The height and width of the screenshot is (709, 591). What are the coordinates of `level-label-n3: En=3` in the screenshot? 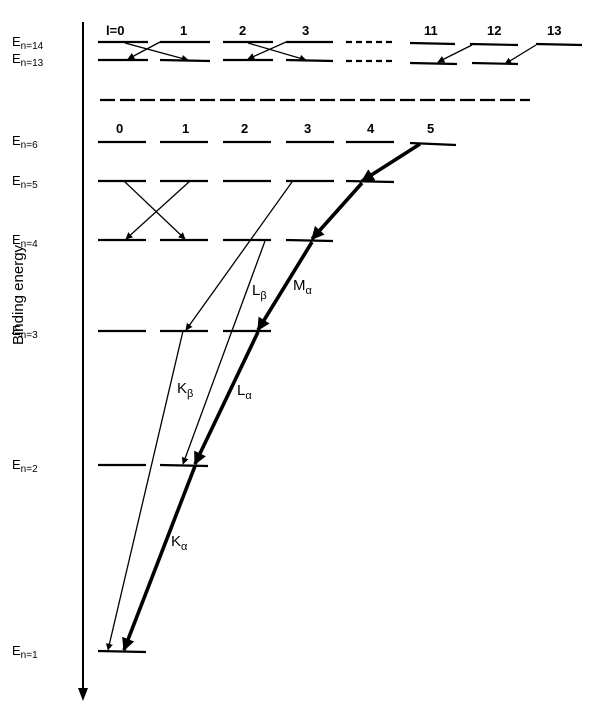 It's located at (25, 332).